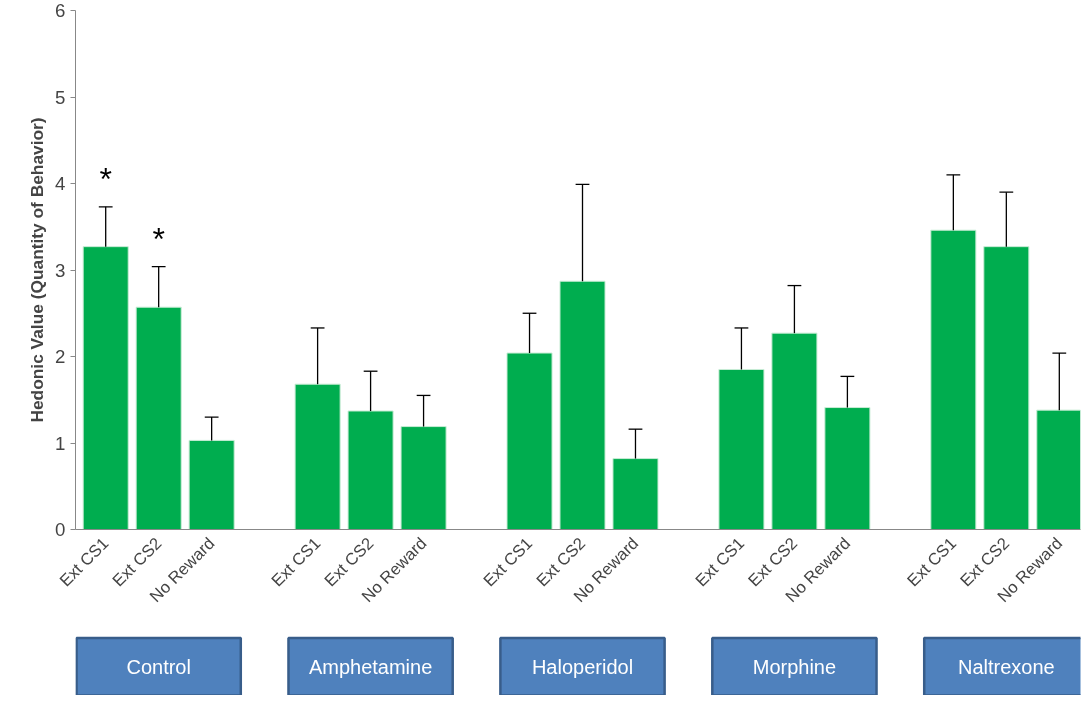  I want to click on y-tick-label: 3, so click(60, 270).